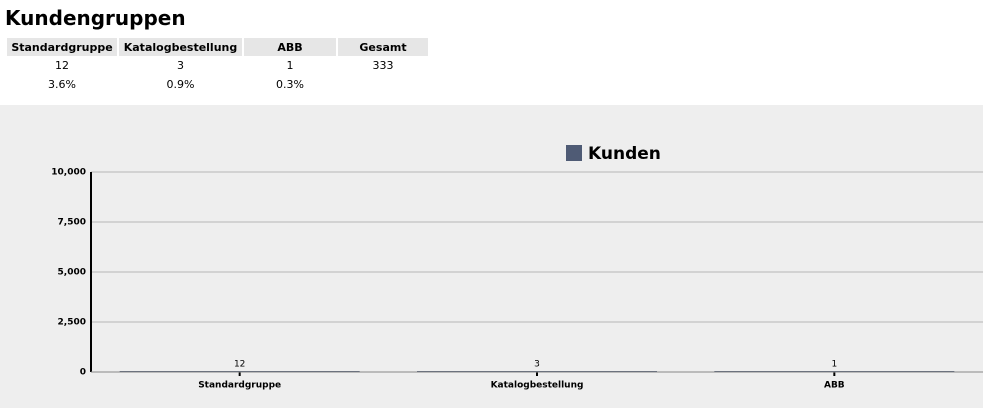 This screenshot has width=983, height=408. I want to click on column-header: Gesamt, so click(383, 47).